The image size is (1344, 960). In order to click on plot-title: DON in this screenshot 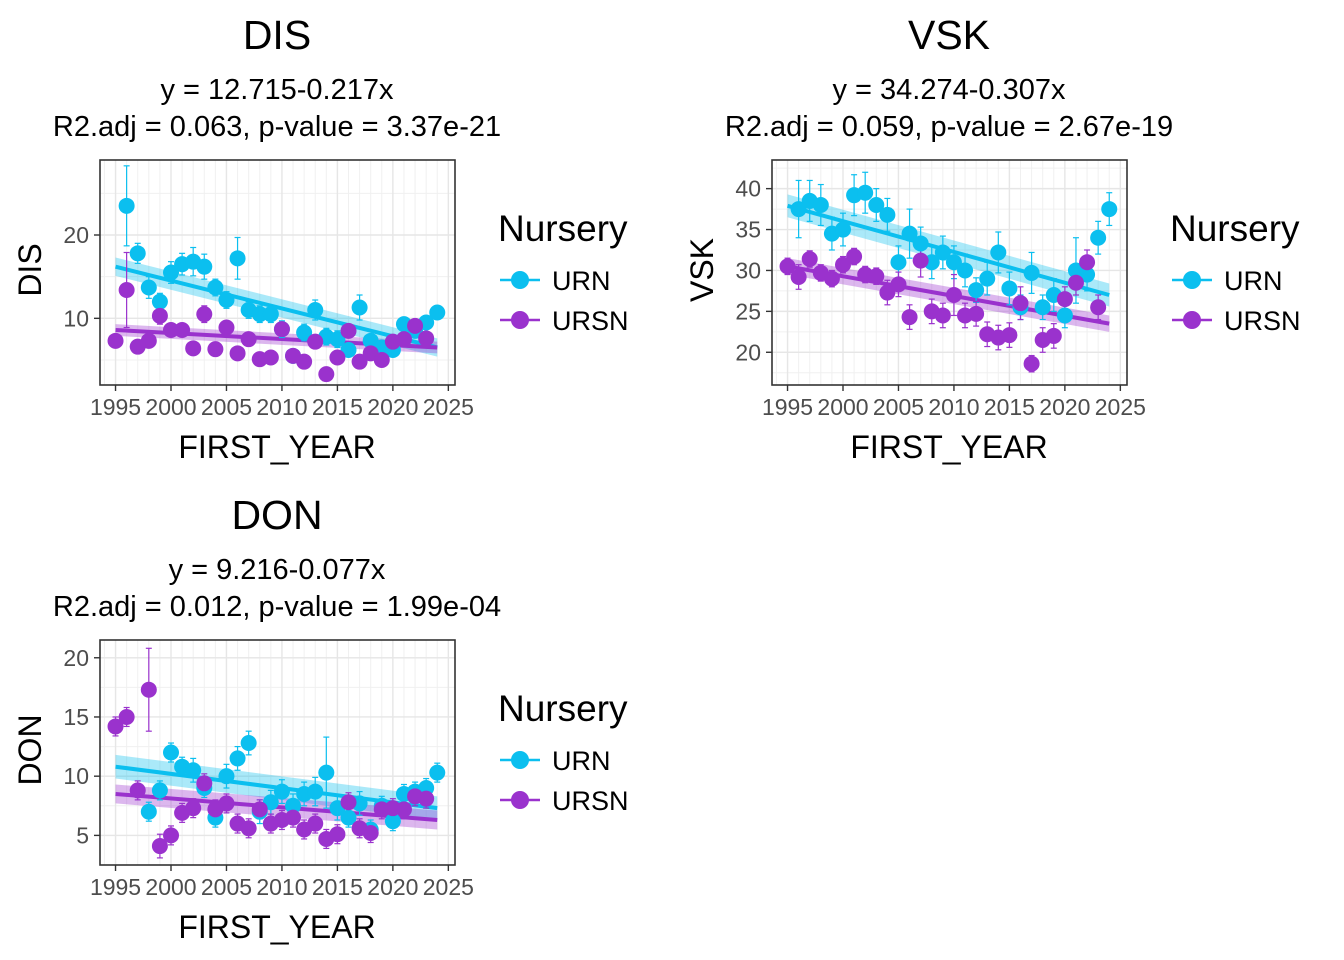, I will do `click(276, 515)`.